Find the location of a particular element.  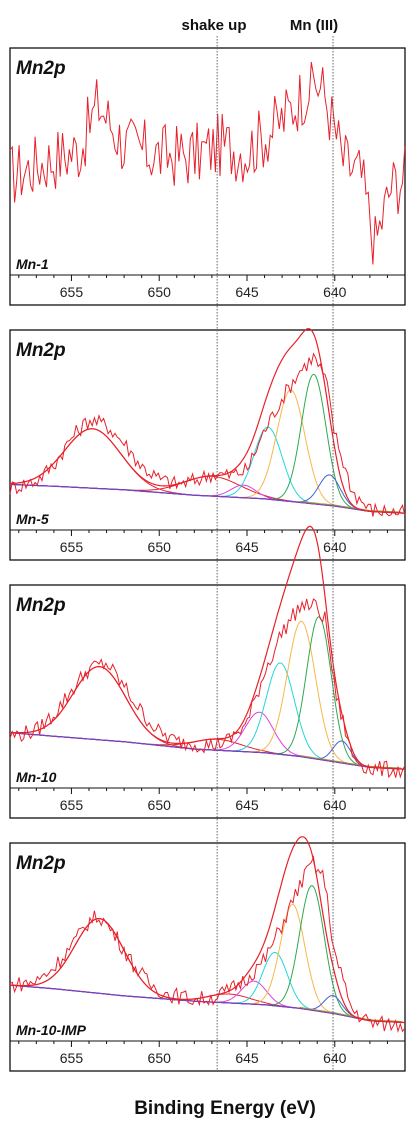

sample-label: Mn-10 is located at coordinates (36, 777).